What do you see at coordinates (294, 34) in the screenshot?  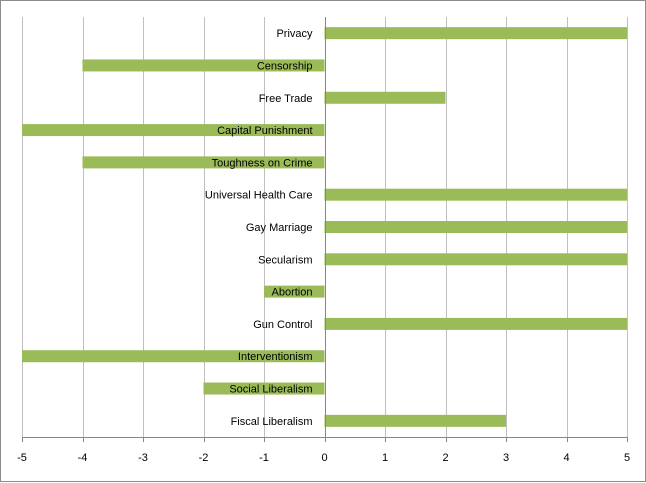 I see `category-label: Privacy` at bounding box center [294, 34].